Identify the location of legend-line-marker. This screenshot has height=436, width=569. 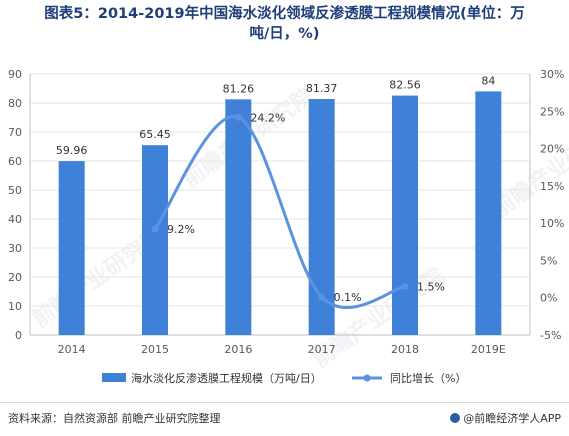
(367, 378).